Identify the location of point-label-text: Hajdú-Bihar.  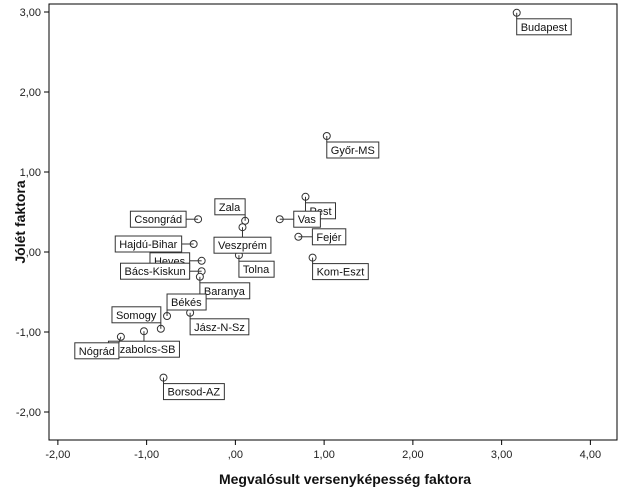
(148, 245).